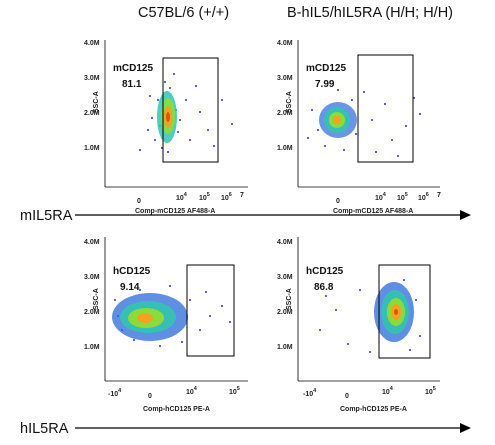 The image size is (495, 445). Describe the element at coordinates (46, 216) in the screenshot. I see `row-label-mouse: mIL5RA` at that location.